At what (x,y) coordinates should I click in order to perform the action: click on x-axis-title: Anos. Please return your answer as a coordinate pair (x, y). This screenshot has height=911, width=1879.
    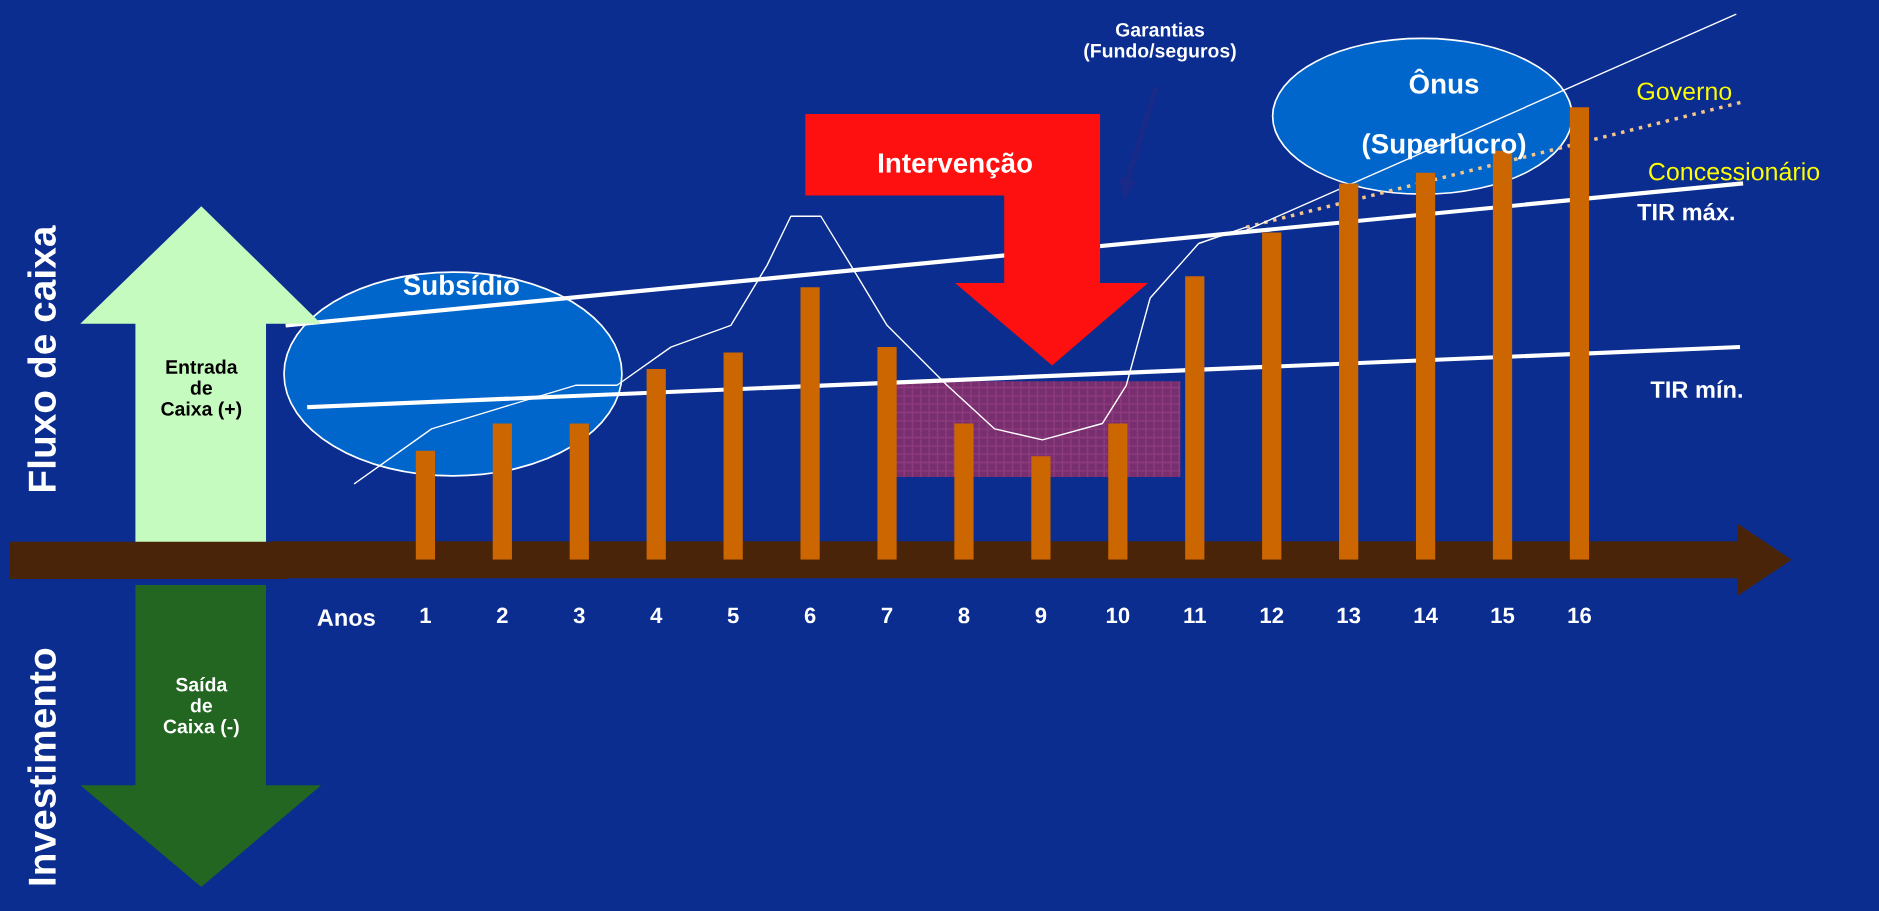
    Looking at the image, I should click on (346, 618).